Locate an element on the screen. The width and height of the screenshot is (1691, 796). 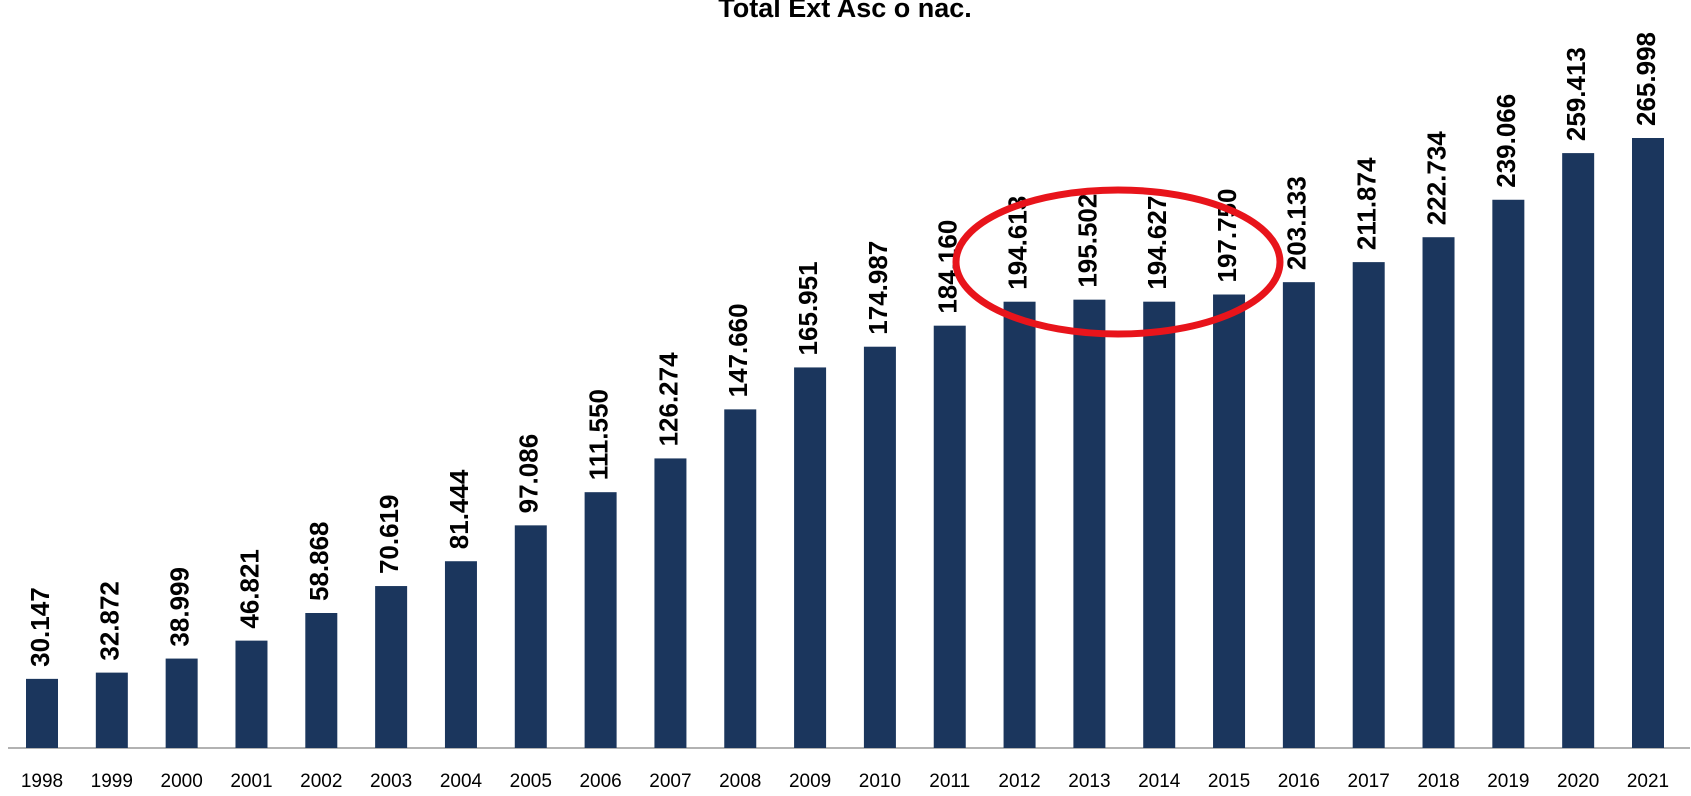
value-label: 97.086 is located at coordinates (529, 474).